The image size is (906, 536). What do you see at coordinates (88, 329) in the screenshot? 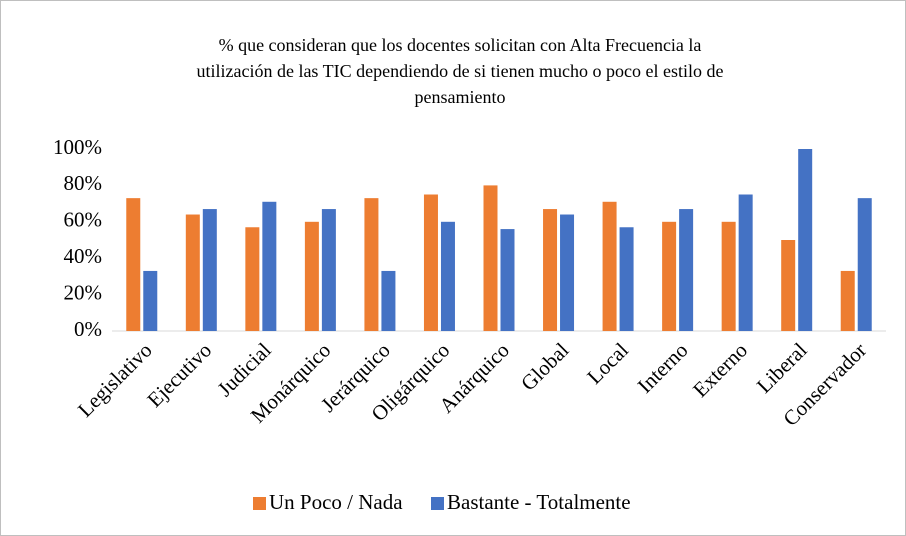
I see `y-tick-label: 0%` at bounding box center [88, 329].